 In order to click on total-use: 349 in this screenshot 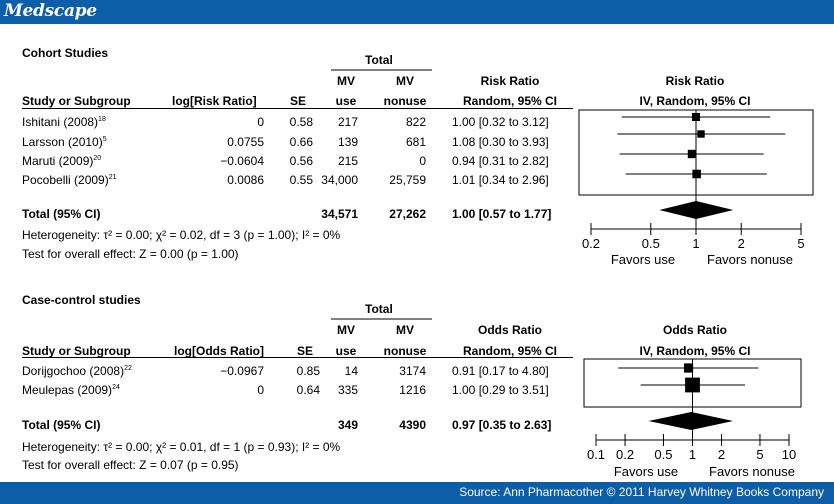, I will do `click(347, 425)`.